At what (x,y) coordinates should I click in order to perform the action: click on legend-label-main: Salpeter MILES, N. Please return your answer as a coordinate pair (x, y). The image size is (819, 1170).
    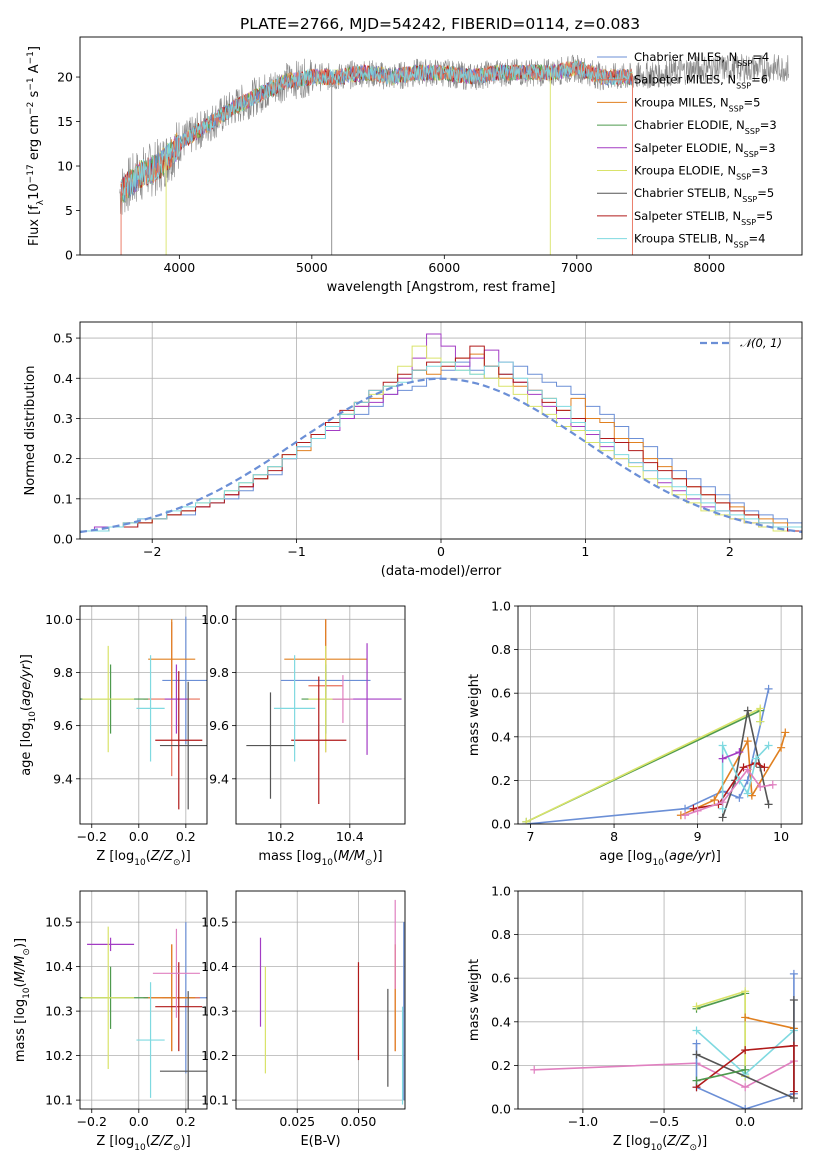
    Looking at the image, I should click on (685, 80).